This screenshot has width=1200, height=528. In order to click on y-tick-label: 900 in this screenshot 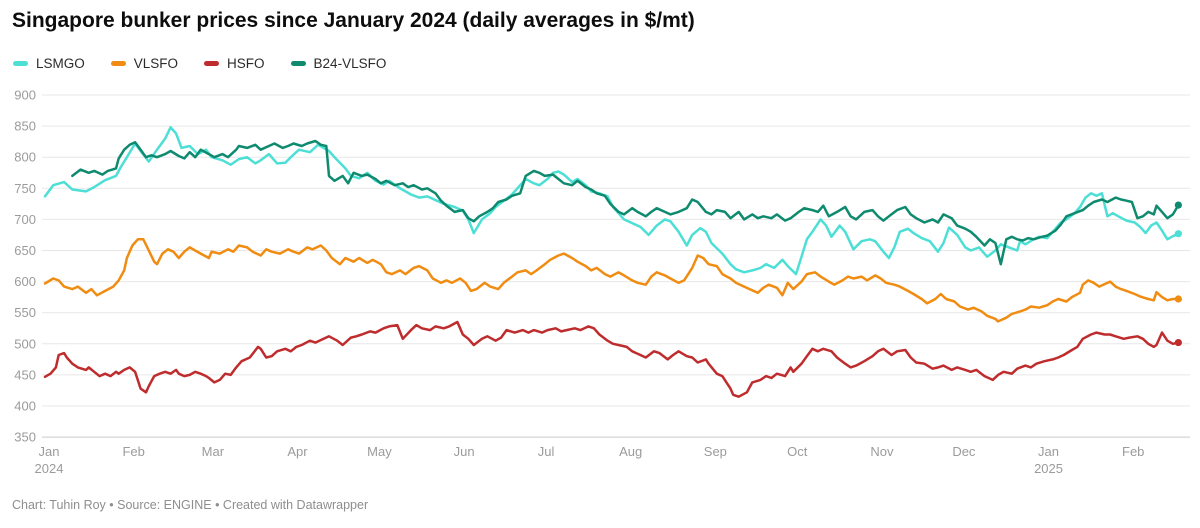, I will do `click(25, 95)`.